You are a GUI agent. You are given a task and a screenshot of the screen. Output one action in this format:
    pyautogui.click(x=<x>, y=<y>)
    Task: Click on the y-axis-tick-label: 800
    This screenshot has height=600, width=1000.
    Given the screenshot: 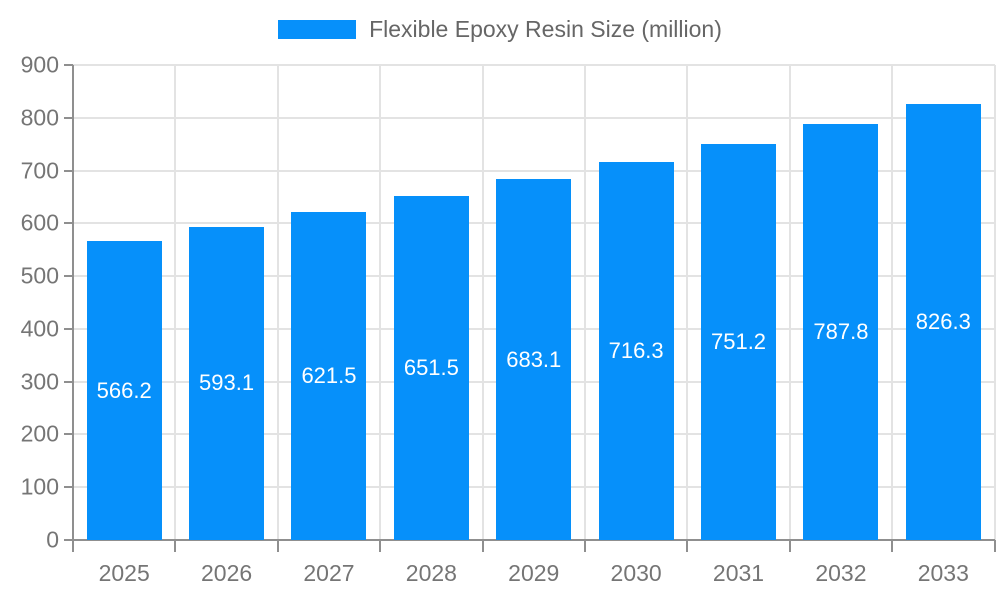 What is the action you would take?
    pyautogui.click(x=39, y=117)
    